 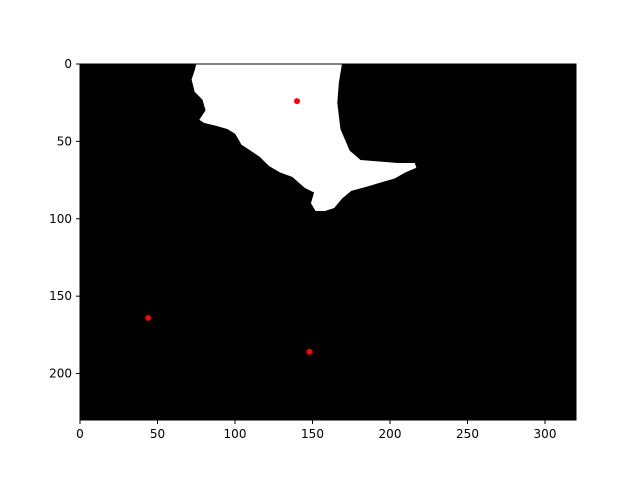 I want to click on x-tick-label-1: 50, so click(x=157, y=434).